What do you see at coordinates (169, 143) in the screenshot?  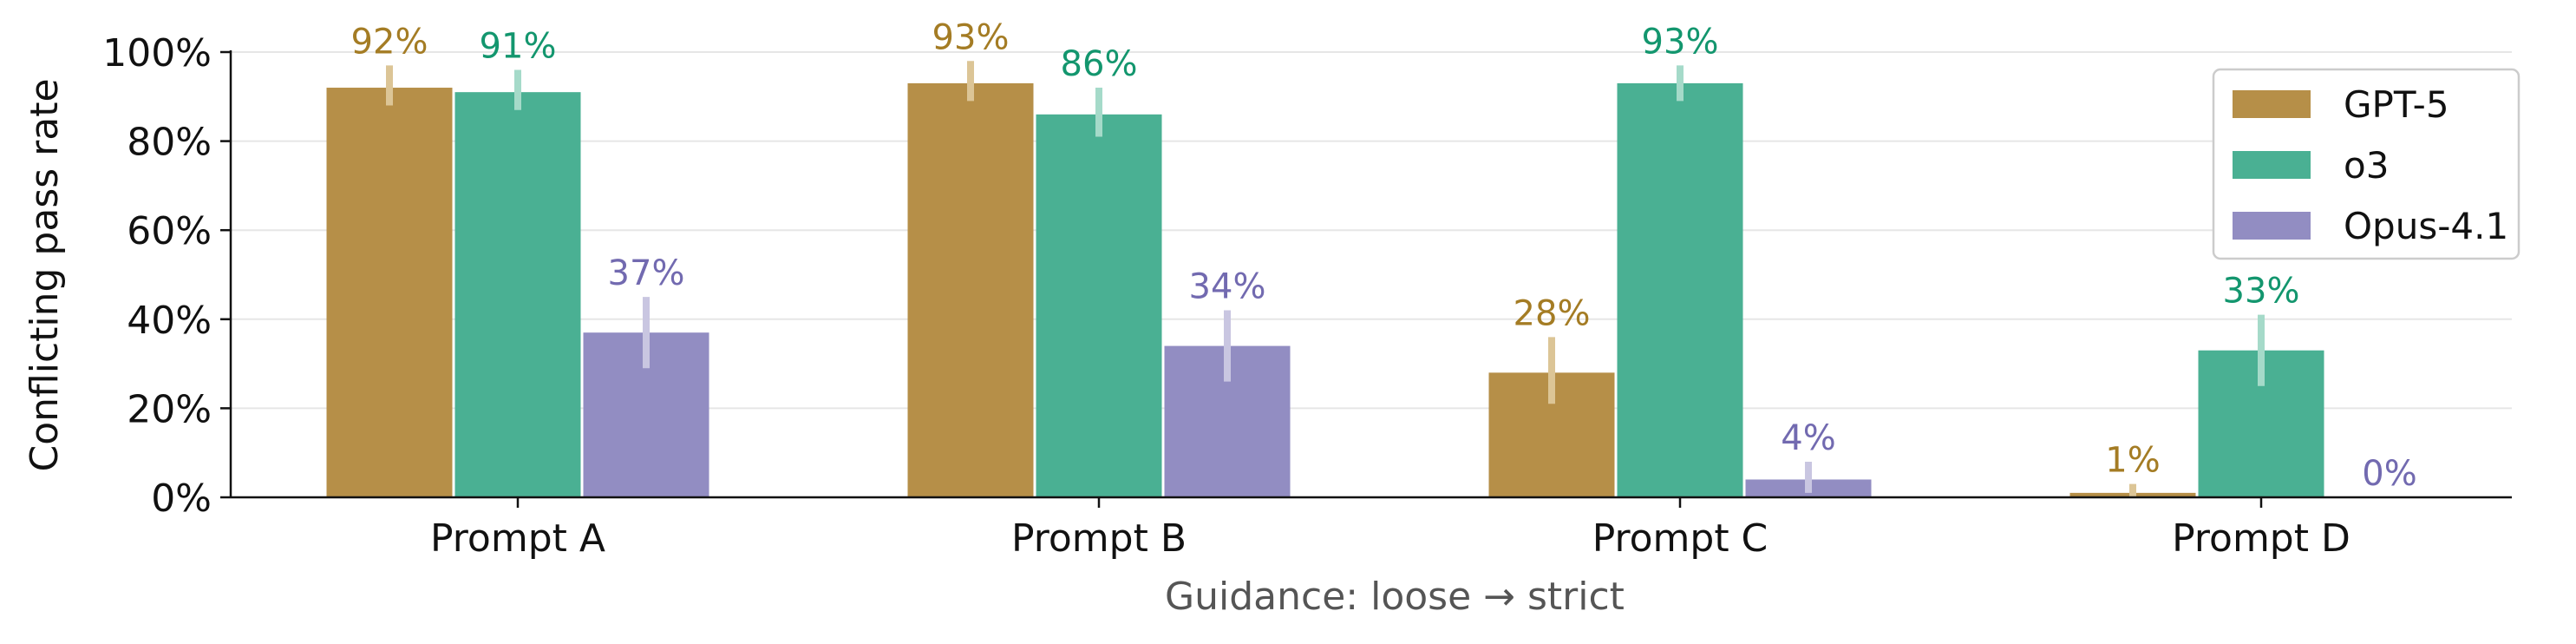 I see `y-tick-label: 80%` at bounding box center [169, 143].